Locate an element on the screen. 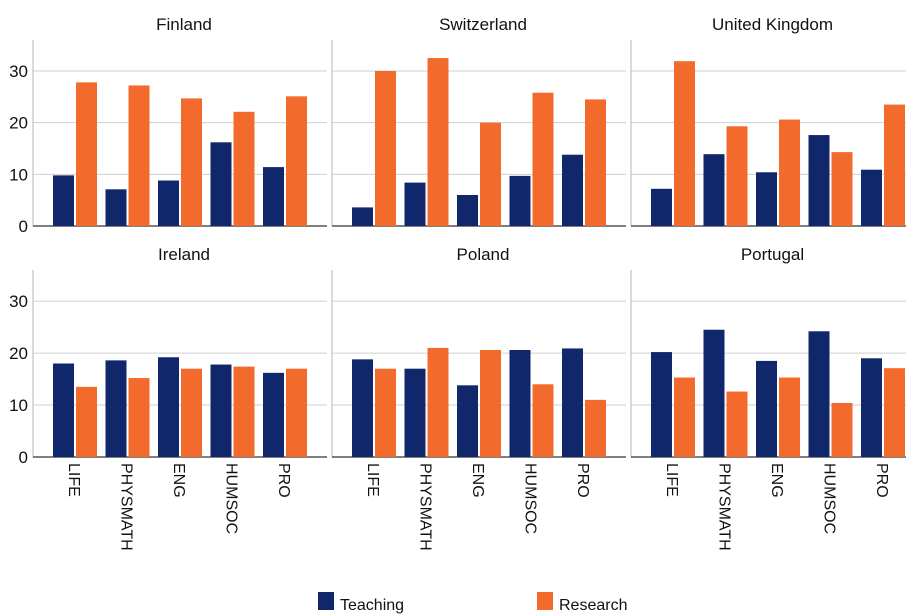 This screenshot has height=614, width=906. panel-title: Poland is located at coordinates (483, 254).